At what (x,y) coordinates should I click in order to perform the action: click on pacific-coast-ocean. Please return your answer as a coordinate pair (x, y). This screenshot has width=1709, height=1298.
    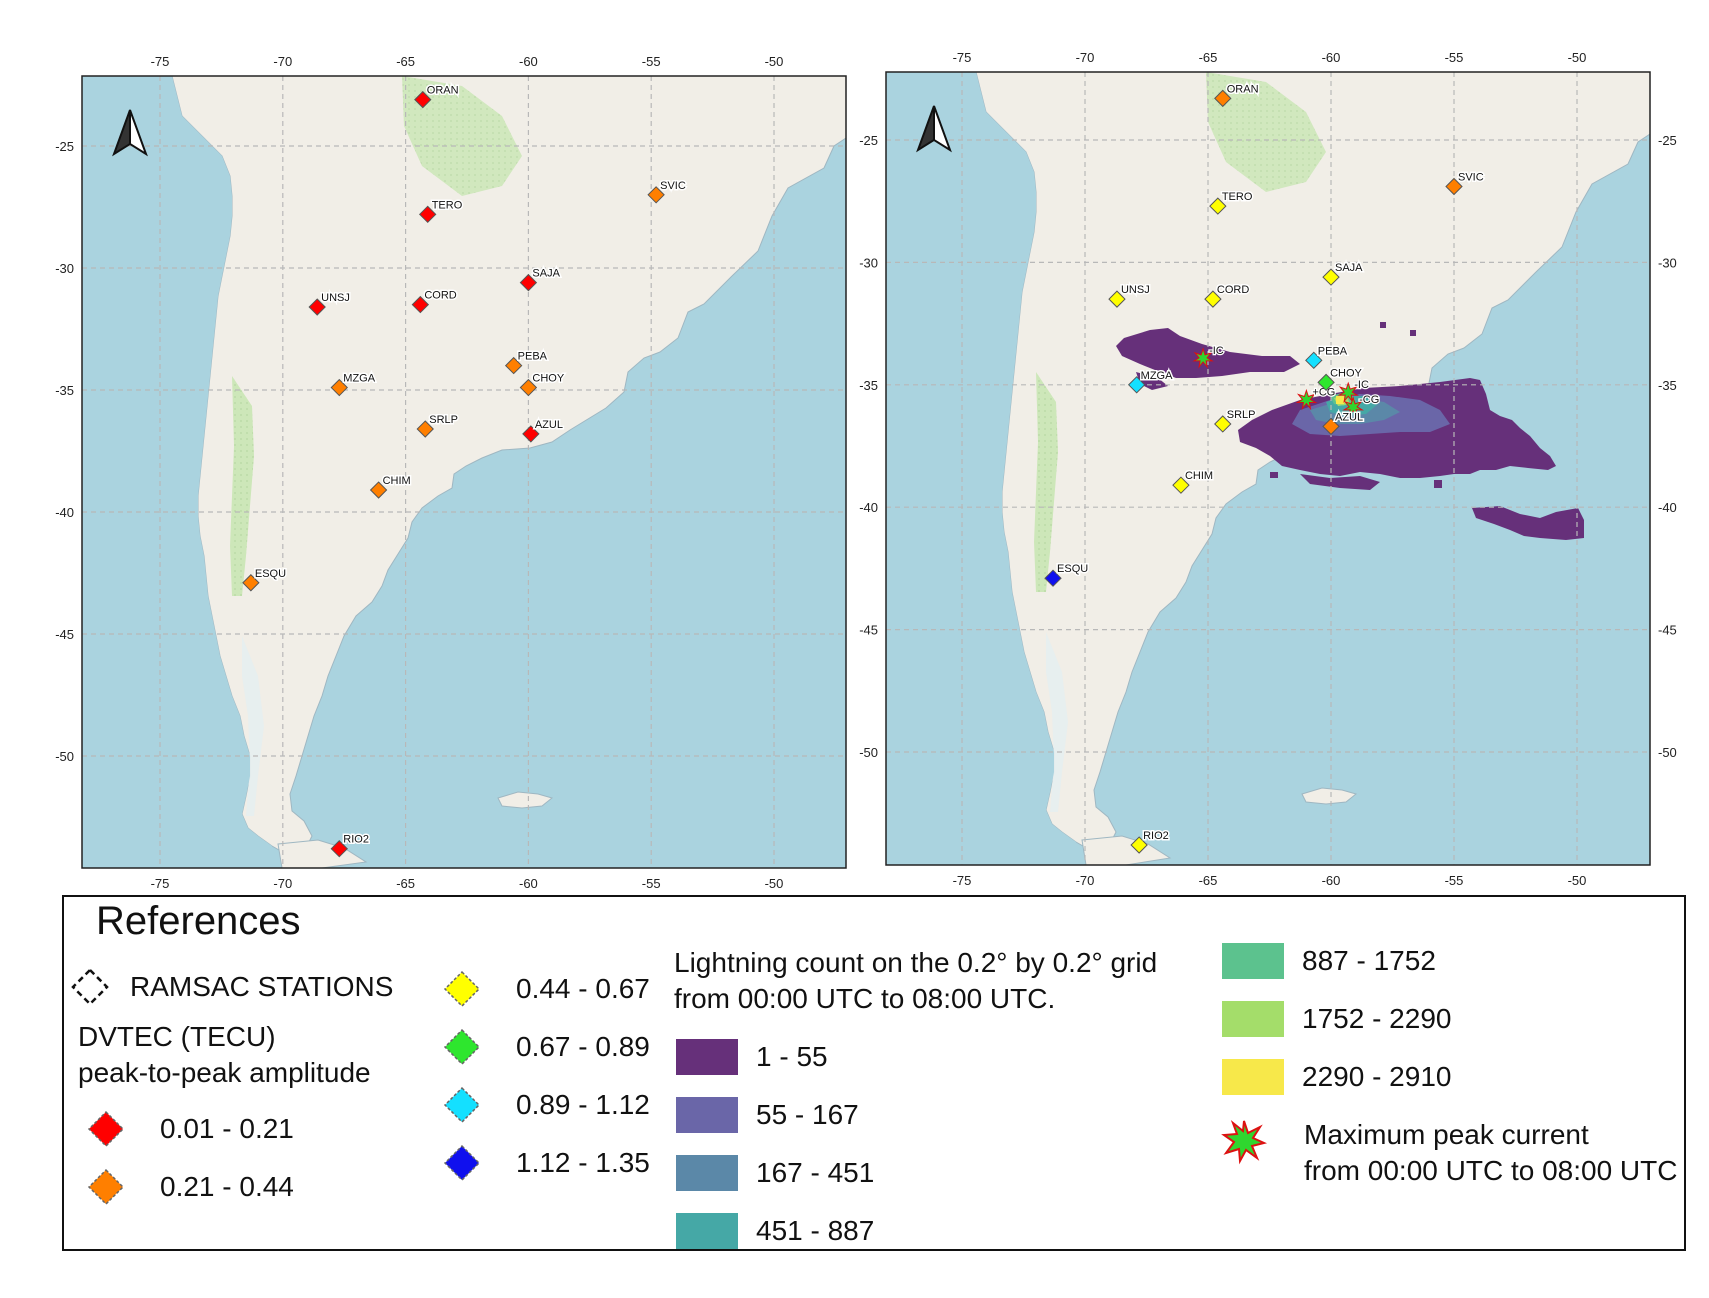
    Looking at the image, I should click on (984, 468).